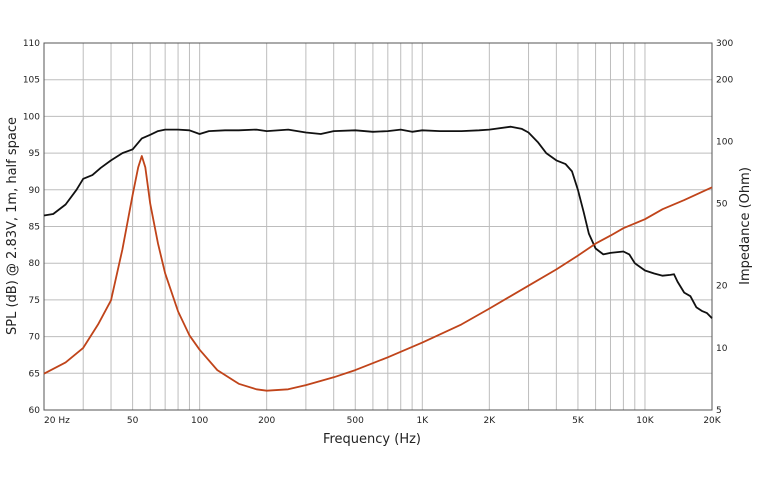 The image size is (767, 484). Describe the element at coordinates (745, 226) in the screenshot. I see `y-right-axis-title: Impedance (Ohm)` at that location.